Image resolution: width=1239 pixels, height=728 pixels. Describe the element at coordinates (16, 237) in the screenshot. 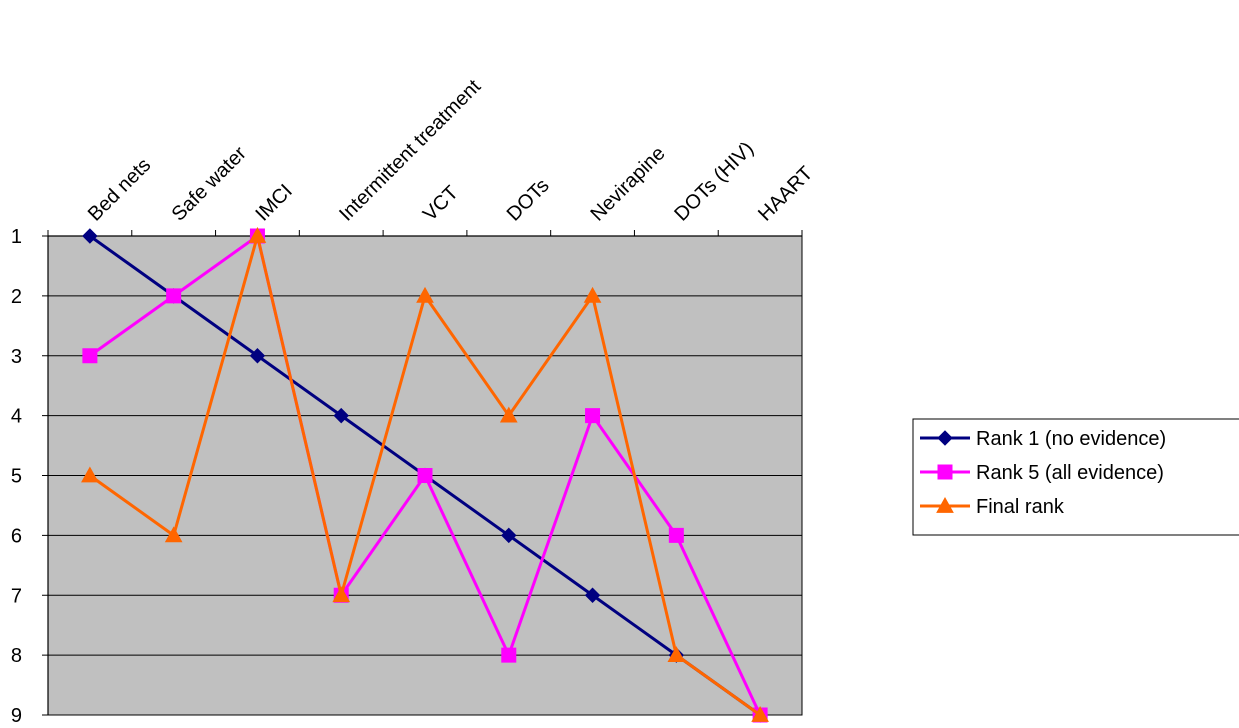

I see `y-tick-label: 1` at that location.